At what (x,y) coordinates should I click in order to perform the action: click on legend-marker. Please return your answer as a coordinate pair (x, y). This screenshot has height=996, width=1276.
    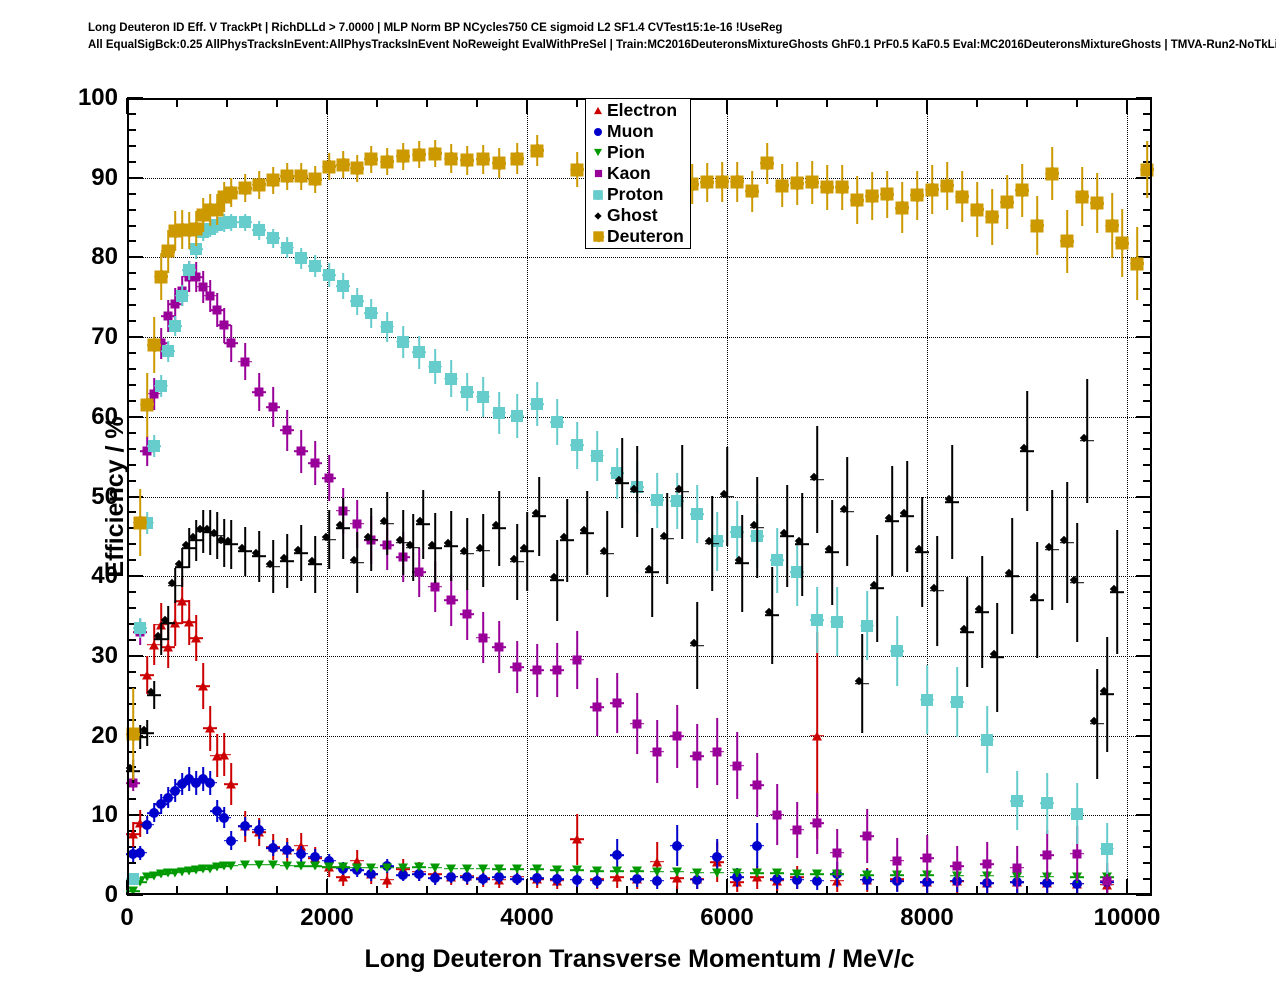
    Looking at the image, I should click on (598, 215).